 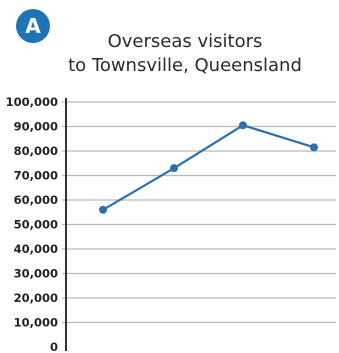 What do you see at coordinates (36, 151) in the screenshot?
I see `y-tick-label: 80,000` at bounding box center [36, 151].